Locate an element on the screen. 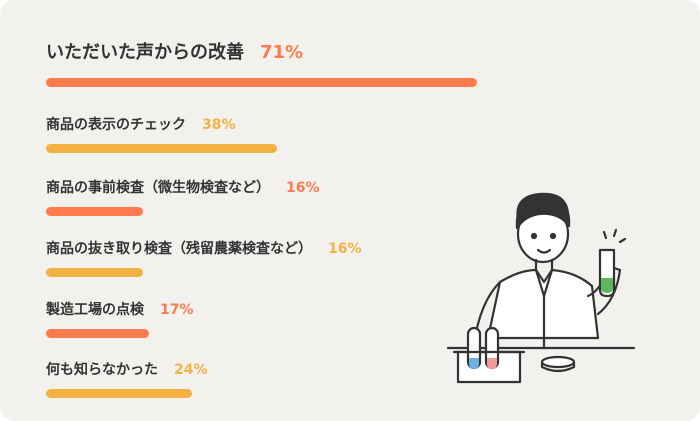 The image size is (700, 421). row-header: 製造工場の点検 17% is located at coordinates (120, 309).